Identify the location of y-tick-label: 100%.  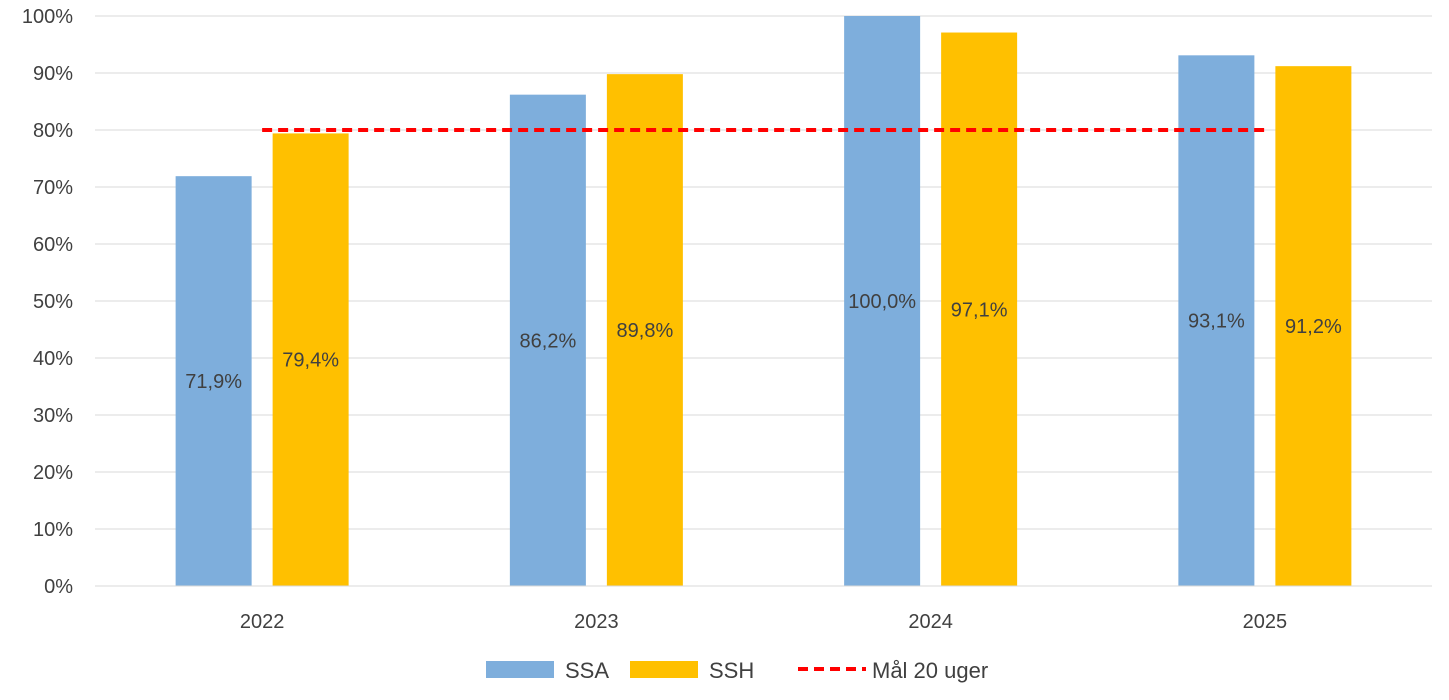
(47, 17).